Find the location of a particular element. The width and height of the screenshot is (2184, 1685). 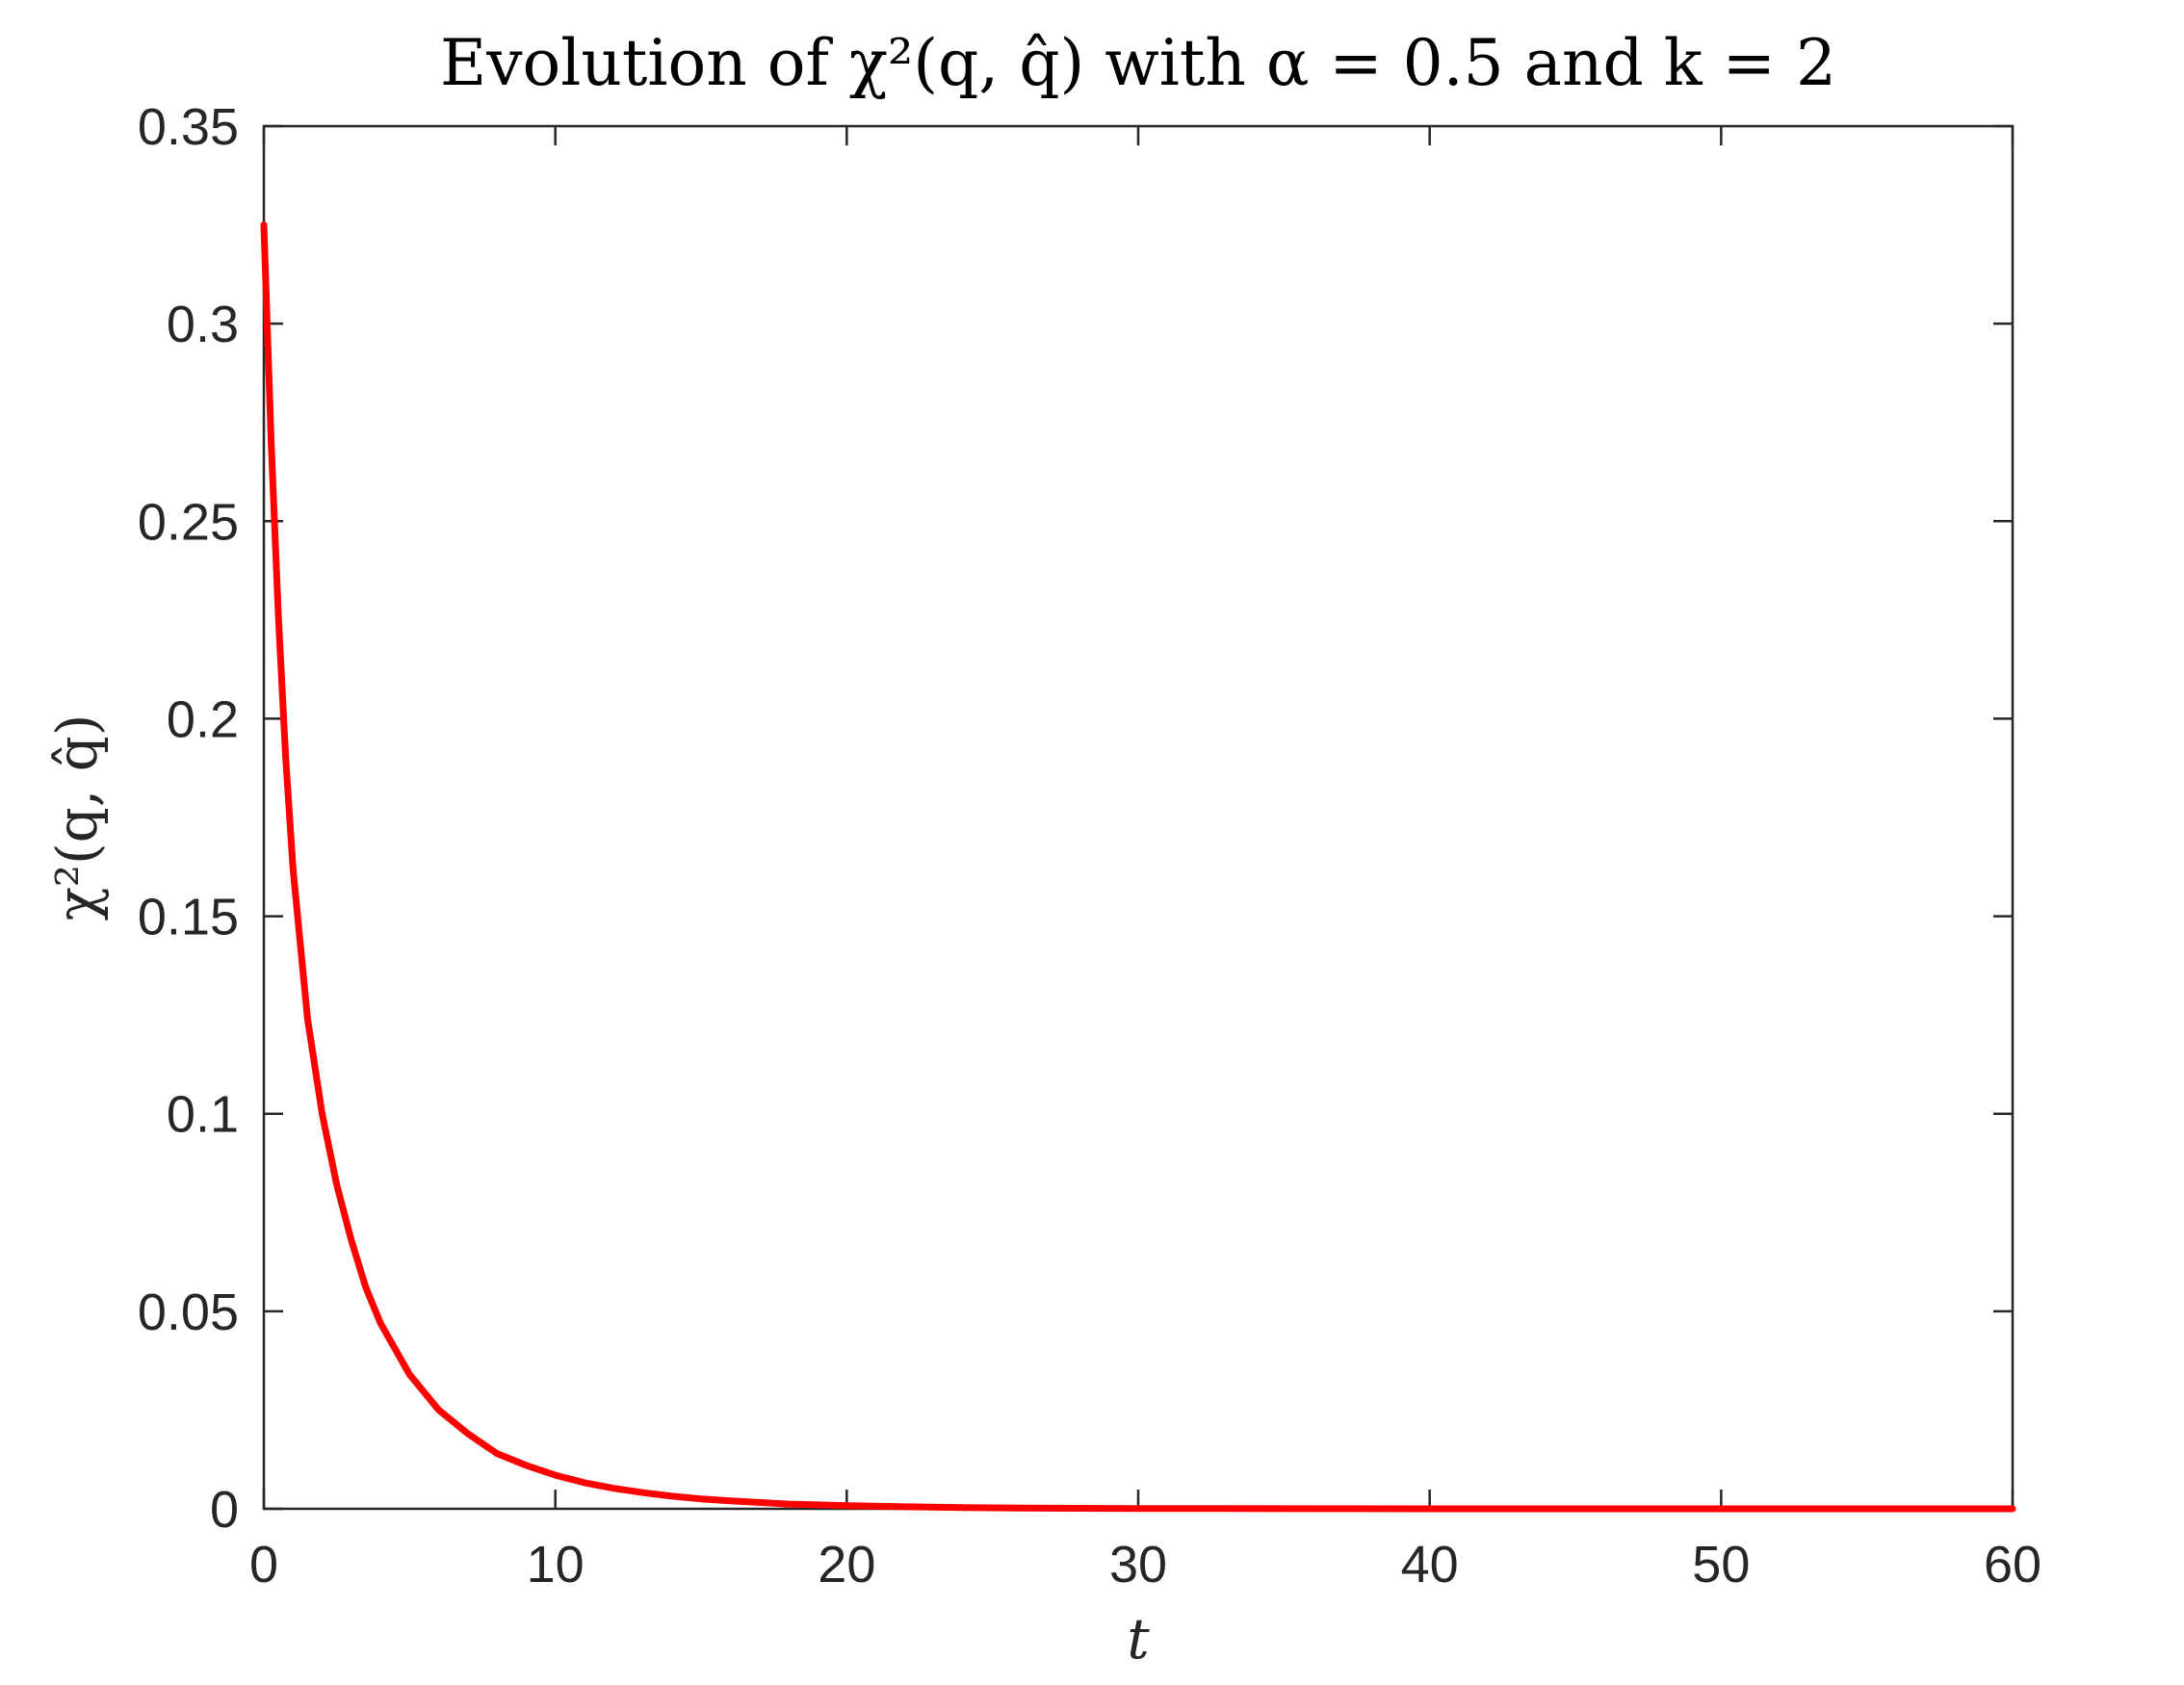

y-tick-label: 0.35 is located at coordinates (189, 127).